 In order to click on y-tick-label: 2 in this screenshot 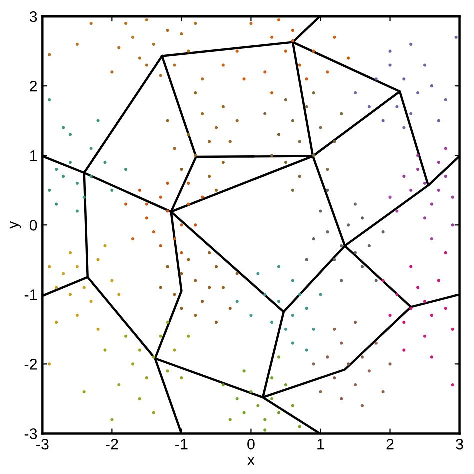, I will do `click(34, 86)`.